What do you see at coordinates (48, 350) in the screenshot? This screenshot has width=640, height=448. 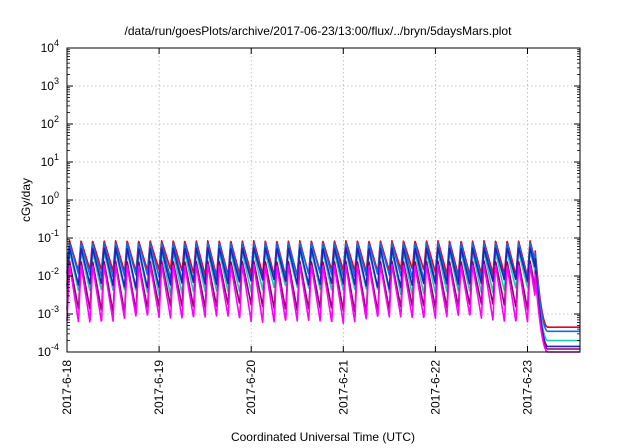 I see `y-tick-label: 10⁻⁴` at bounding box center [48, 350].